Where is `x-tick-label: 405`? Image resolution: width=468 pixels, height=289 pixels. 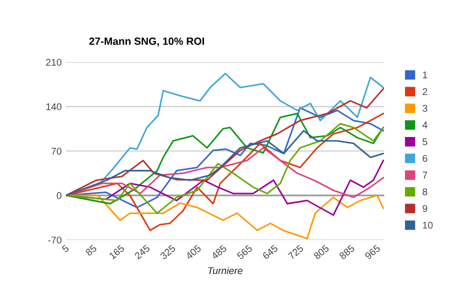
x-tick-label: 405 is located at coordinates (193, 252).